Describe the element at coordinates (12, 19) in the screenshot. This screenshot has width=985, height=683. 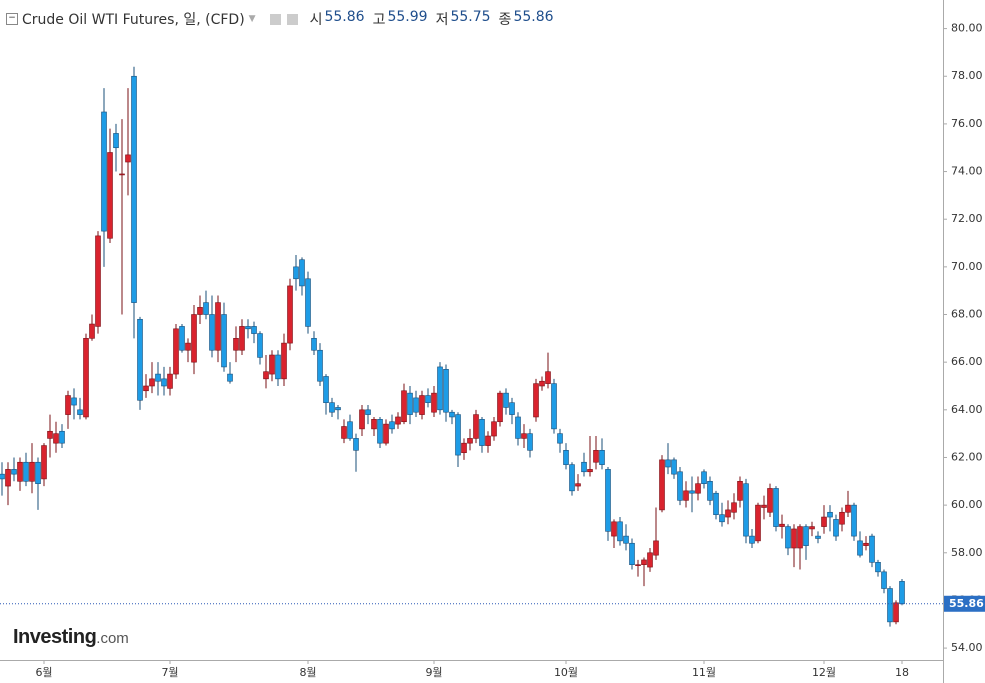
I see `collapse-icon: −` at that location.